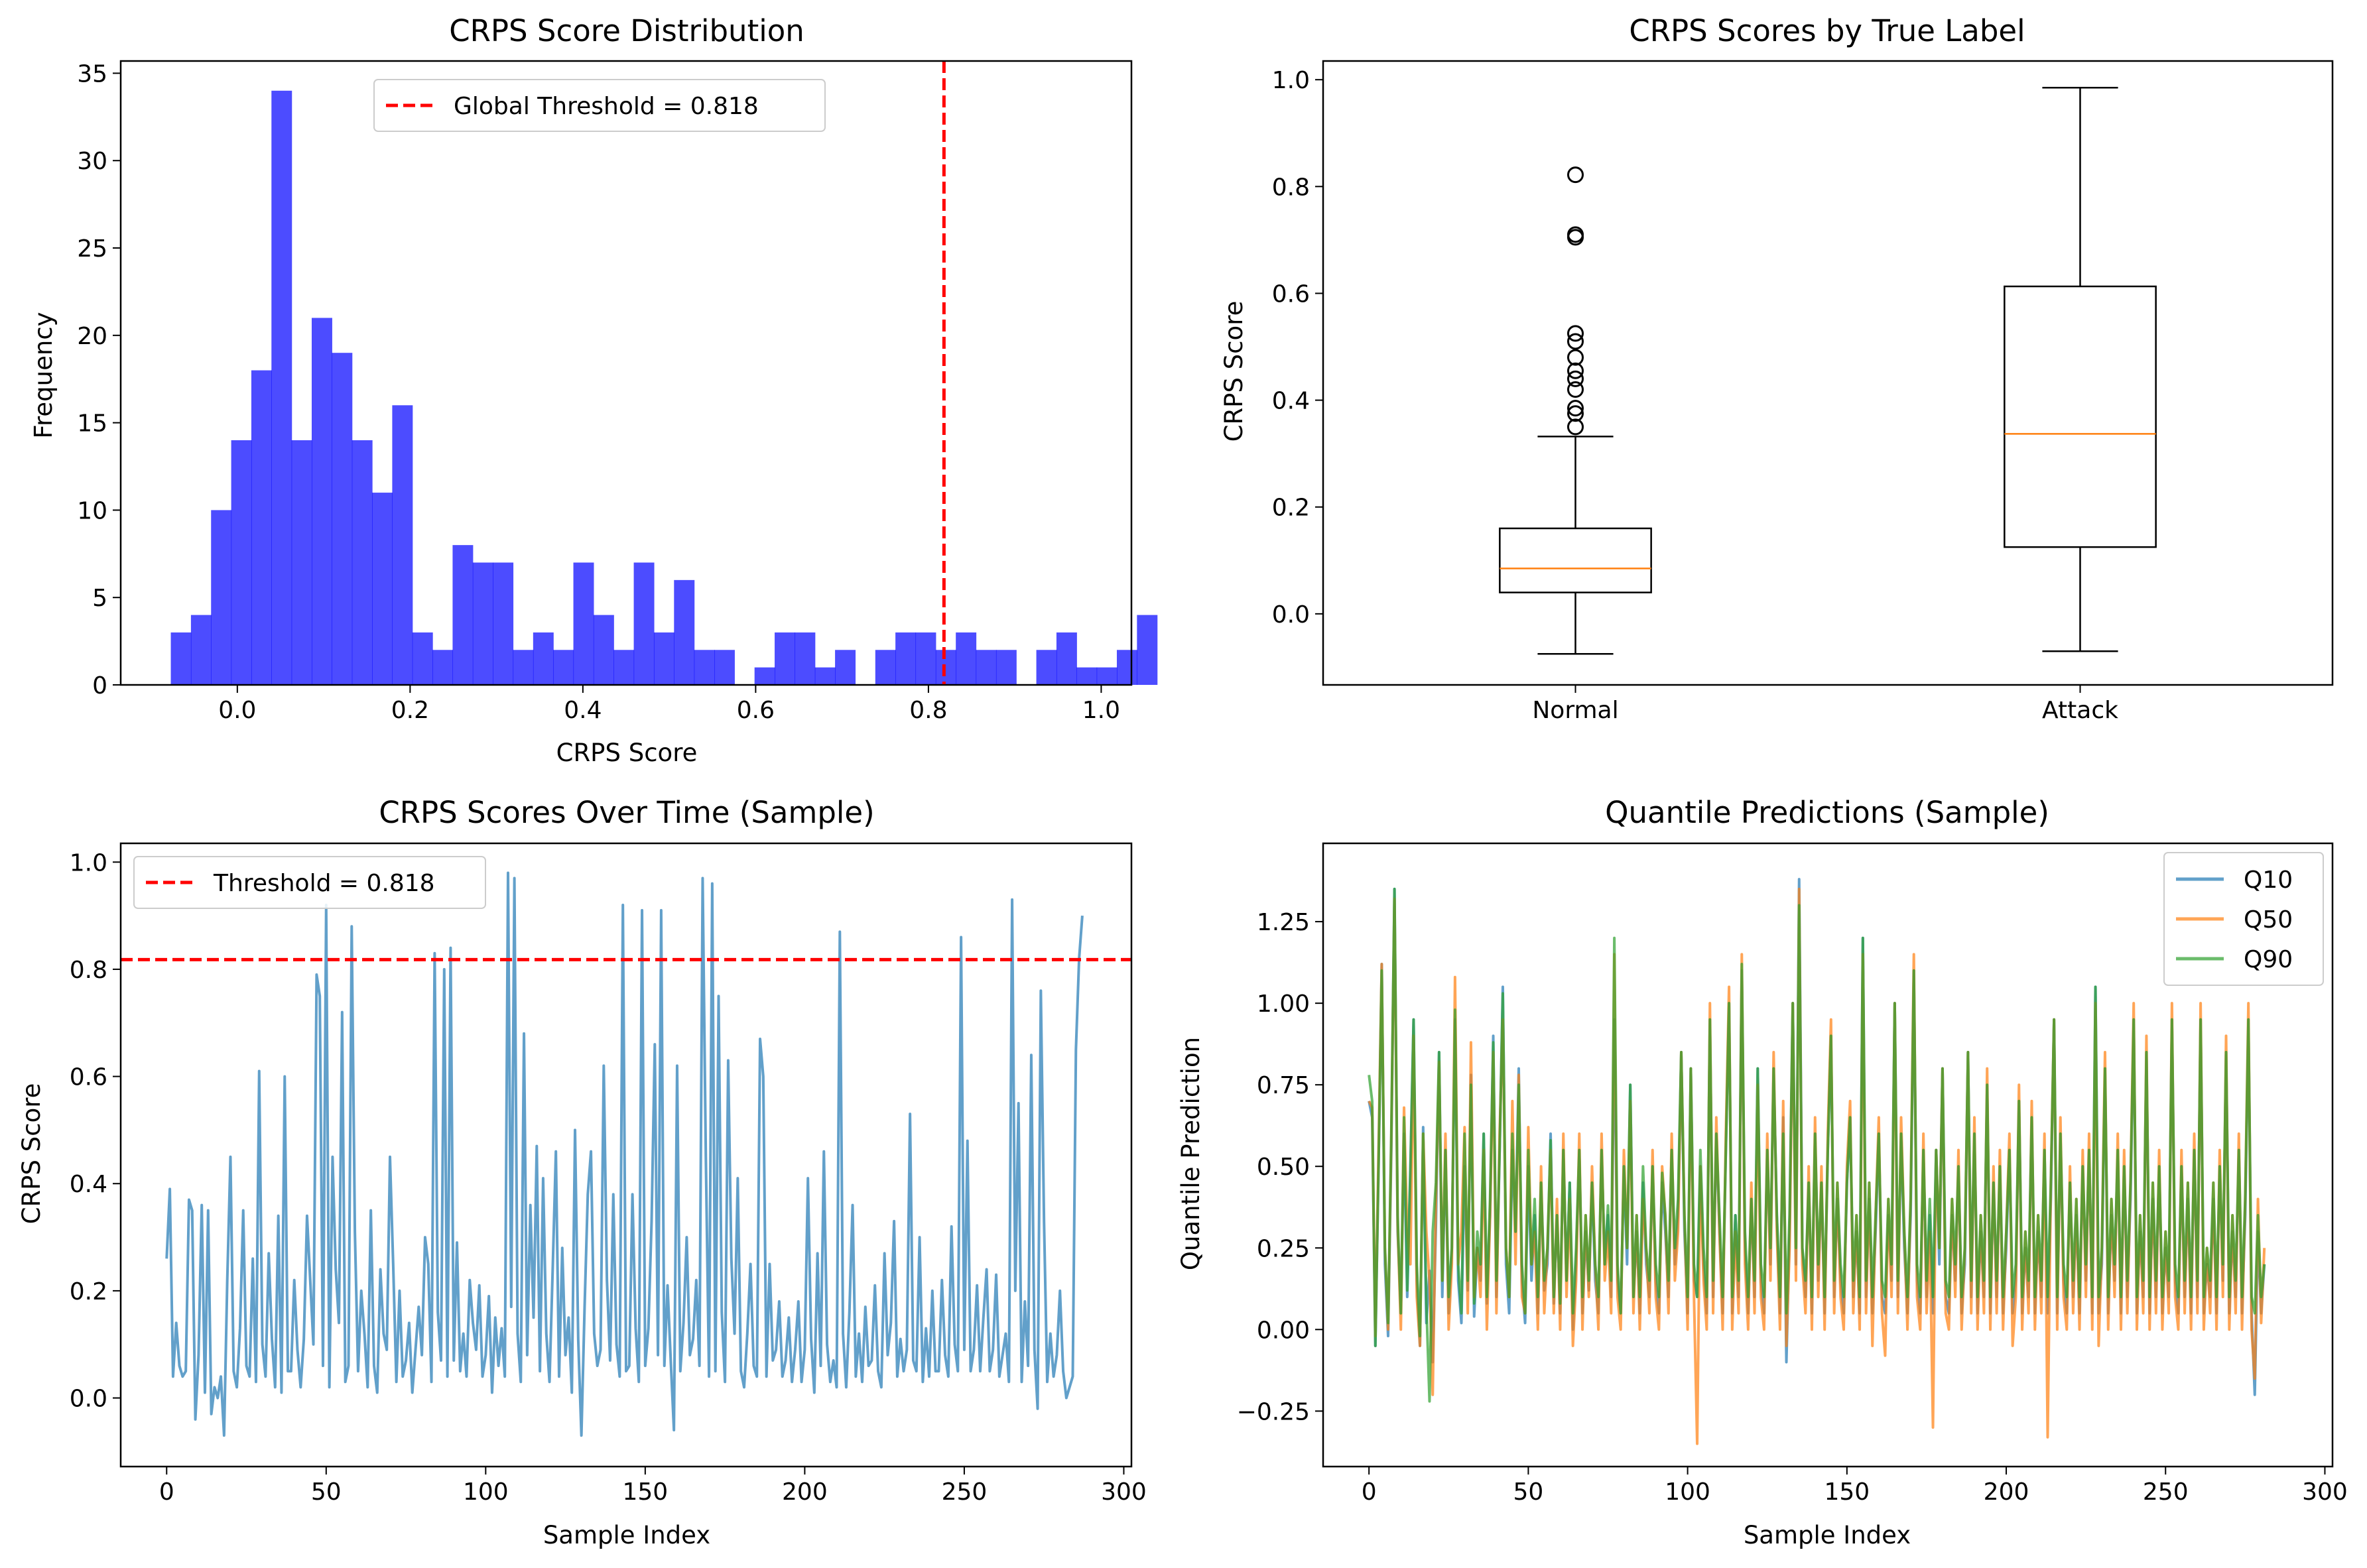 This screenshot has height=1568, width=2367. I want to click on quantile-xtick-label: 100, so click(1687, 1492).